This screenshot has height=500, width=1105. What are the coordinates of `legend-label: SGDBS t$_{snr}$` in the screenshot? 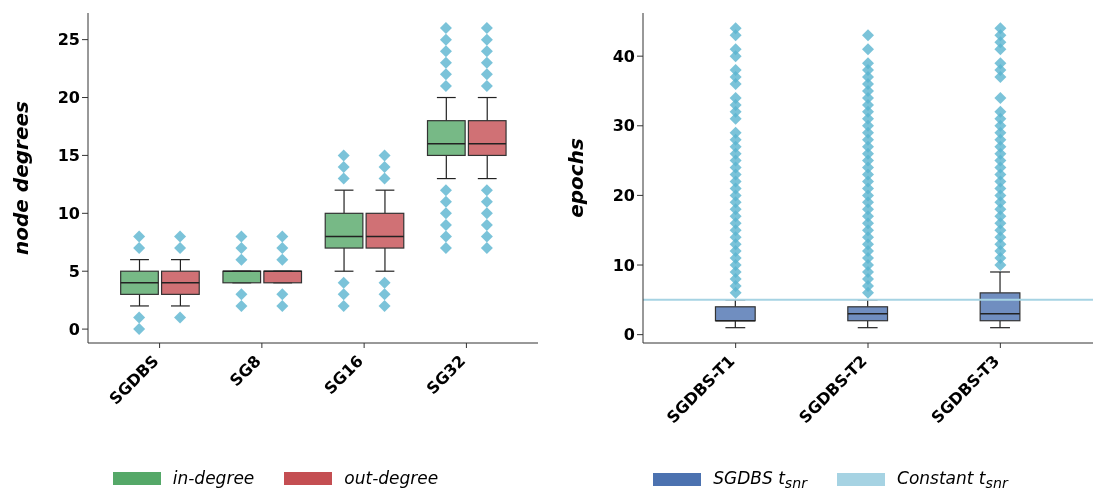 It's located at (760, 480).